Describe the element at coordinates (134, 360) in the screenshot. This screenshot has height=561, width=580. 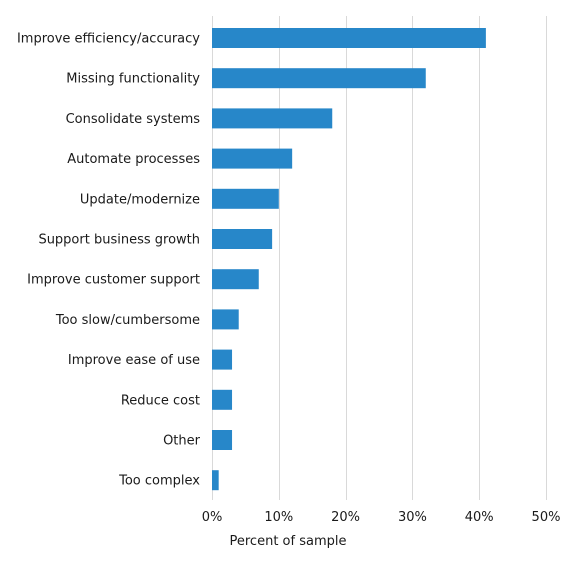
I see `category-label: Improve ease of use` at that location.